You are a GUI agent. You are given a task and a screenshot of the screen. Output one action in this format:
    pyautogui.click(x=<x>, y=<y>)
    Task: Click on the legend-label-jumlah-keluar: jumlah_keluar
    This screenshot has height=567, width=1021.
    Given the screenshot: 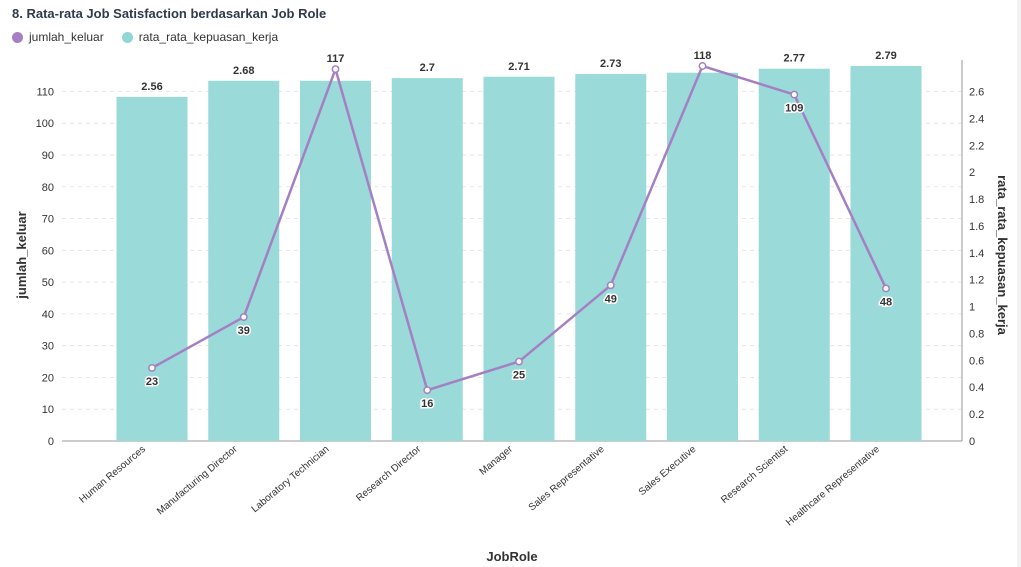 What is the action you would take?
    pyautogui.click(x=66, y=37)
    